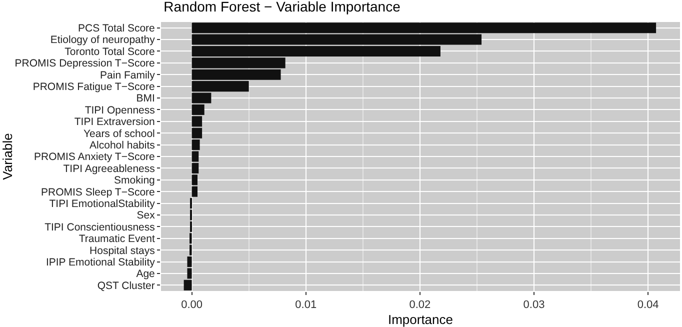 The width and height of the screenshot is (682, 327). I want to click on y-tick-label: Pain Family, so click(128, 75).